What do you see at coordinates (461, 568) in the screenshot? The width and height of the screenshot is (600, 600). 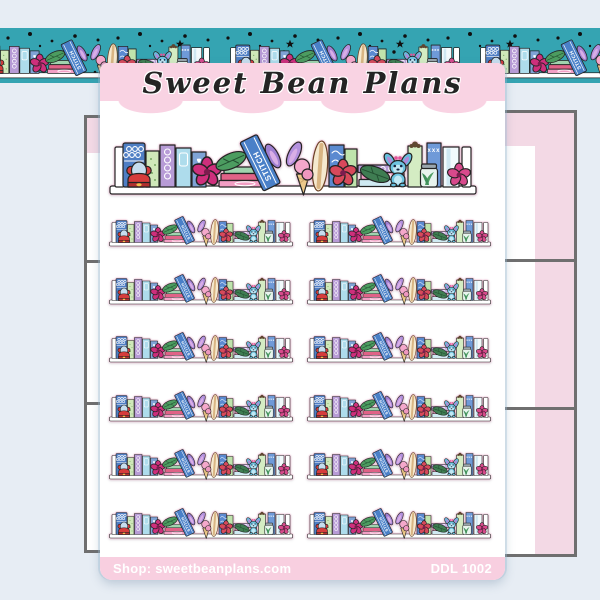 I see `sheet-code: DDL 1002` at bounding box center [461, 568].